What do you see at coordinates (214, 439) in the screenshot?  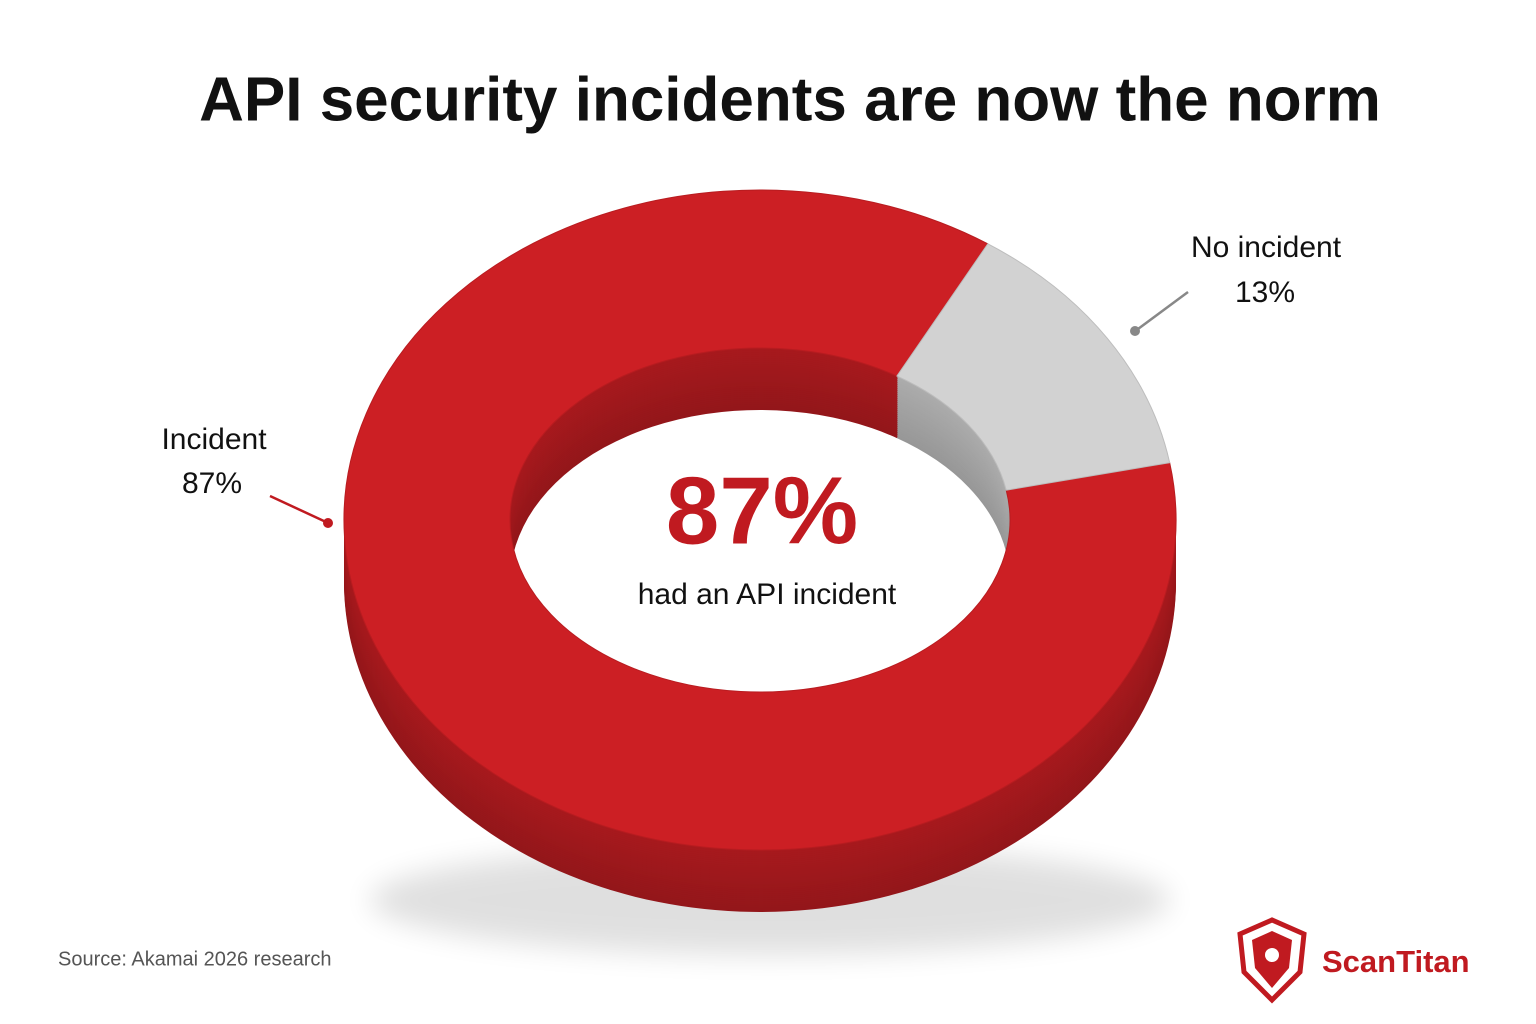 I see `slice-label: Incident` at bounding box center [214, 439].